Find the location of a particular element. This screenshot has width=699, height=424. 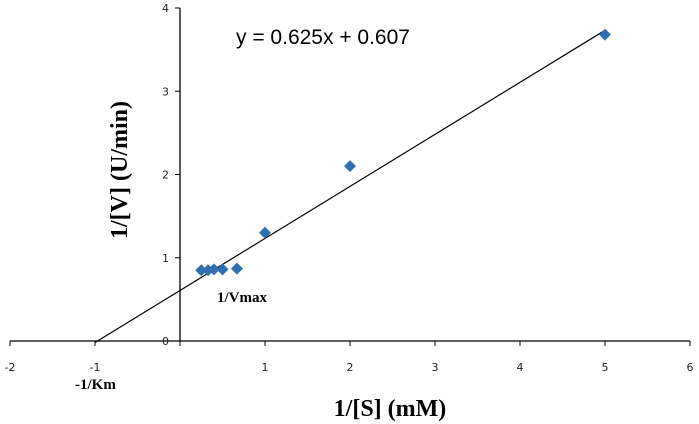

y-tick-label: 4 is located at coordinates (165, 8).